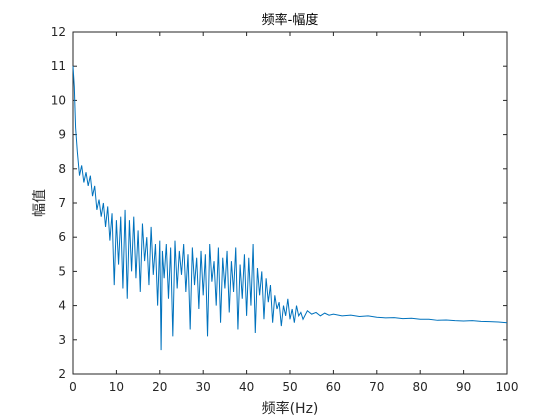  Describe the element at coordinates (62, 135) in the screenshot. I see `y-tick-label: 9` at that location.